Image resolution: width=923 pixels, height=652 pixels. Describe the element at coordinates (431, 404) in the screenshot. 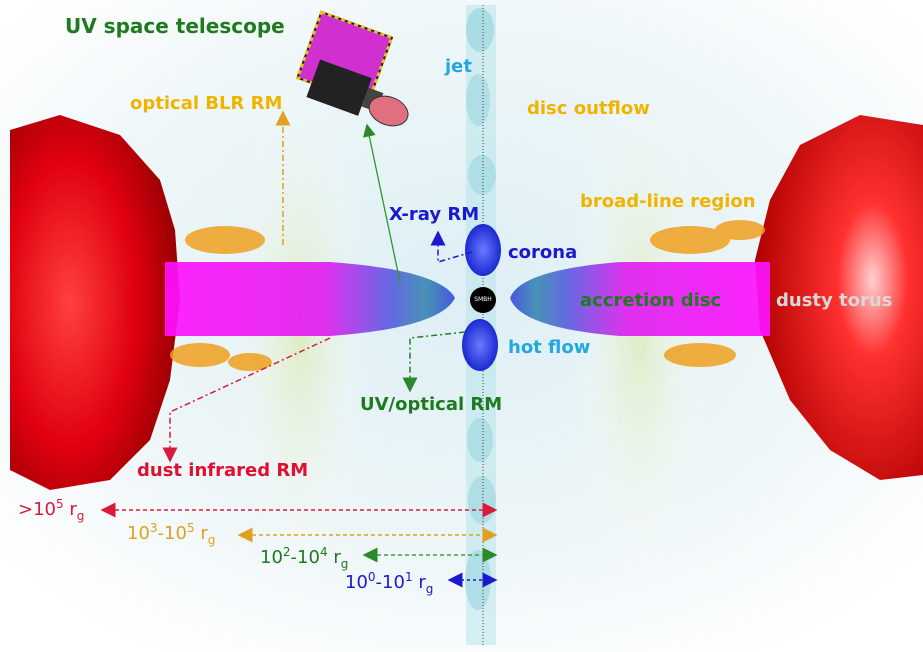

I see `uv-optical-rm-label: UV/optical RM` at that location.